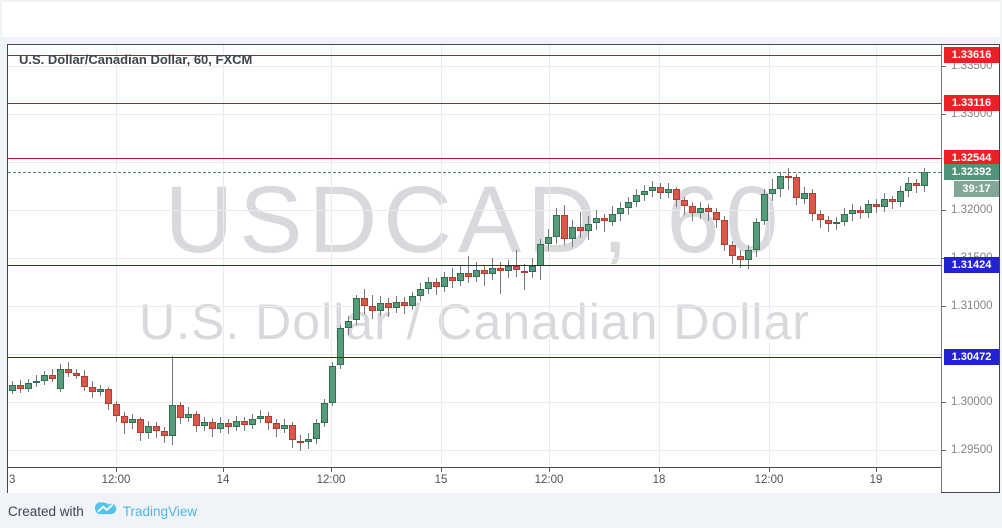 This screenshot has height=528, width=1002. What do you see at coordinates (971, 54) in the screenshot?
I see `price-level-badge: 1.33616` at bounding box center [971, 54].